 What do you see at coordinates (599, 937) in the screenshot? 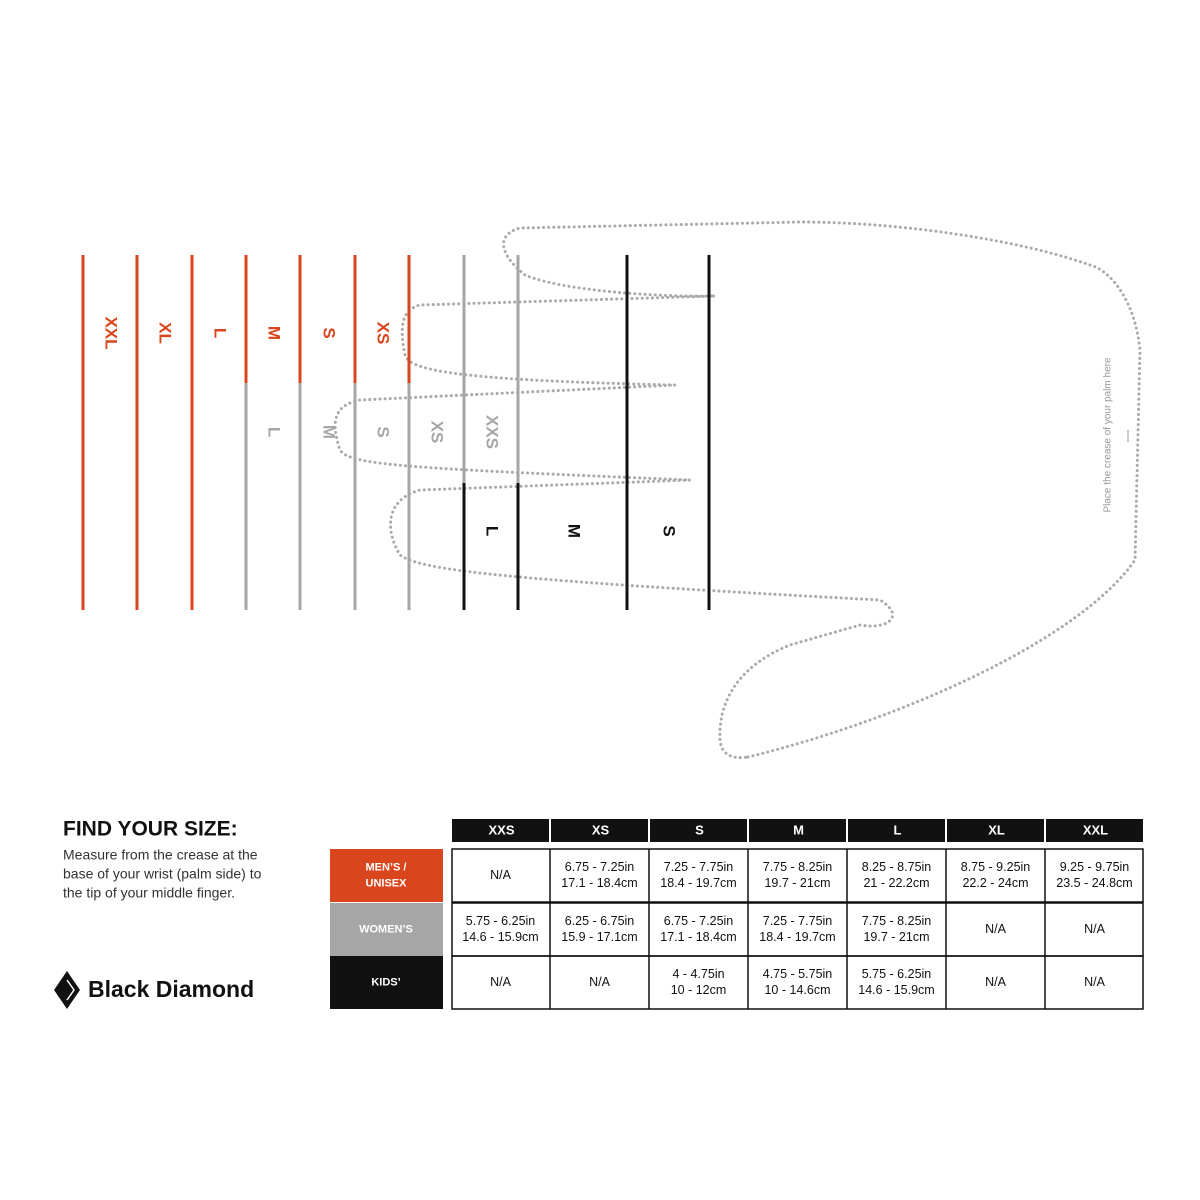
I see `cell-text: 15.9 - 17.1cm` at bounding box center [599, 937].